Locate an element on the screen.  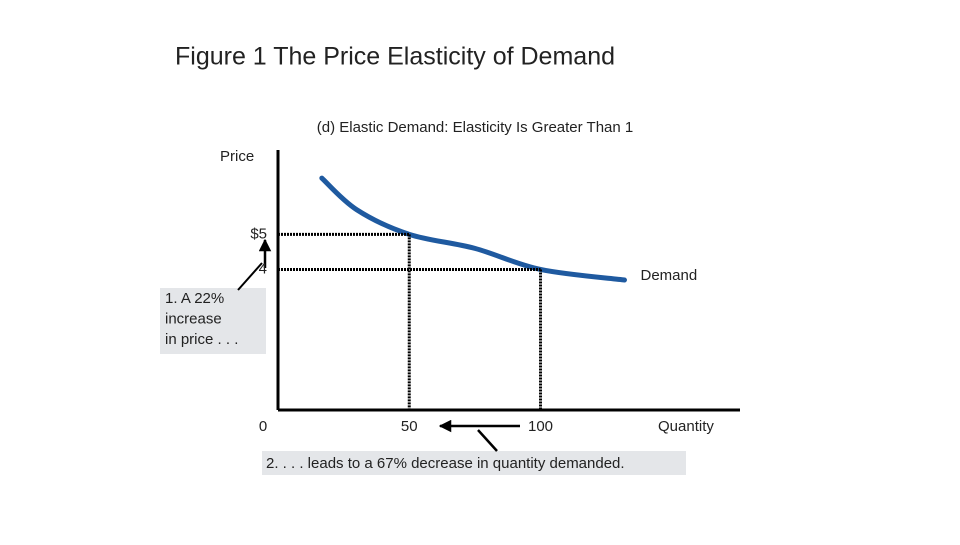
annotation: in price . . . is located at coordinates (201, 339).